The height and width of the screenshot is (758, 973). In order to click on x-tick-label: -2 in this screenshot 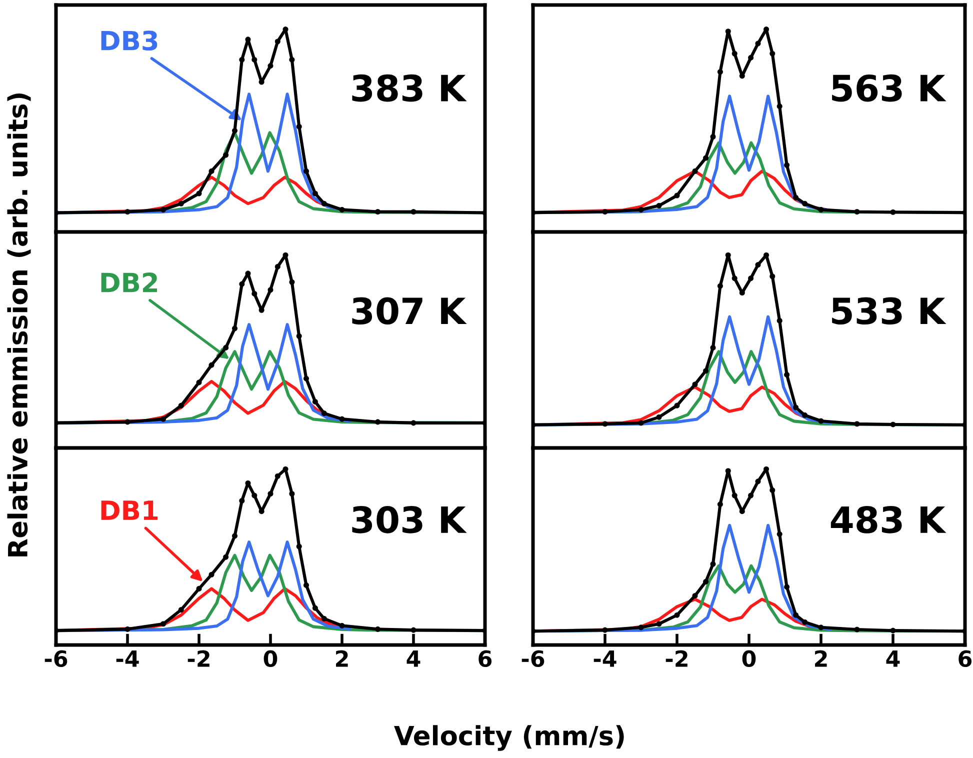, I will do `click(199, 658)`.